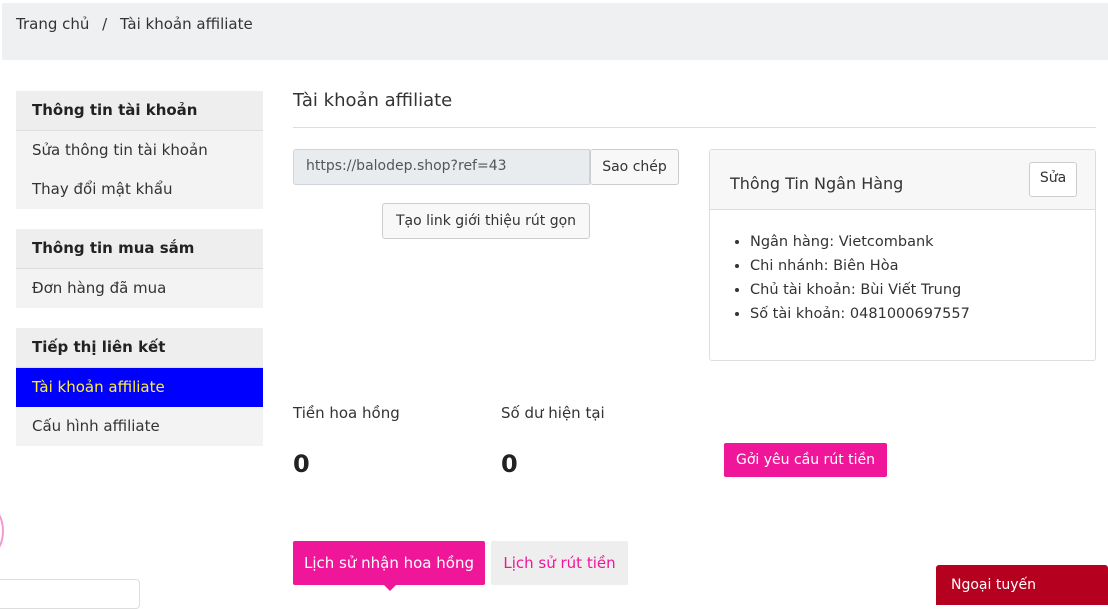  What do you see at coordinates (2, 531) in the screenshot?
I see `floating-icon` at bounding box center [2, 531].